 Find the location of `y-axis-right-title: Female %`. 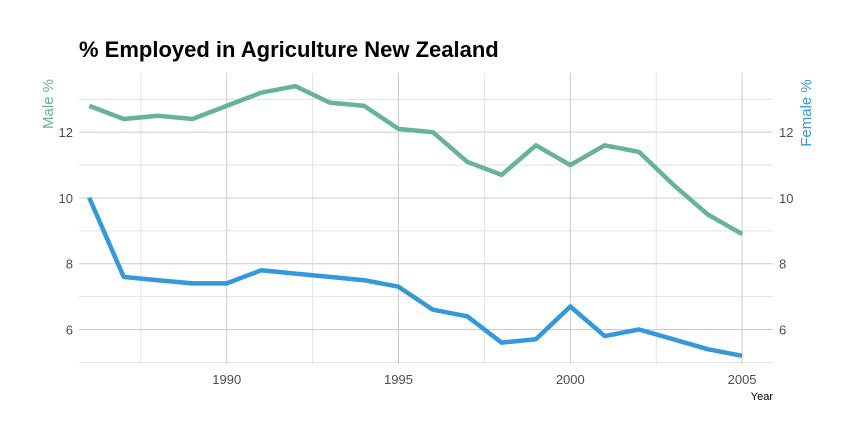

y-axis-right-title: Female % is located at coordinates (806, 113).